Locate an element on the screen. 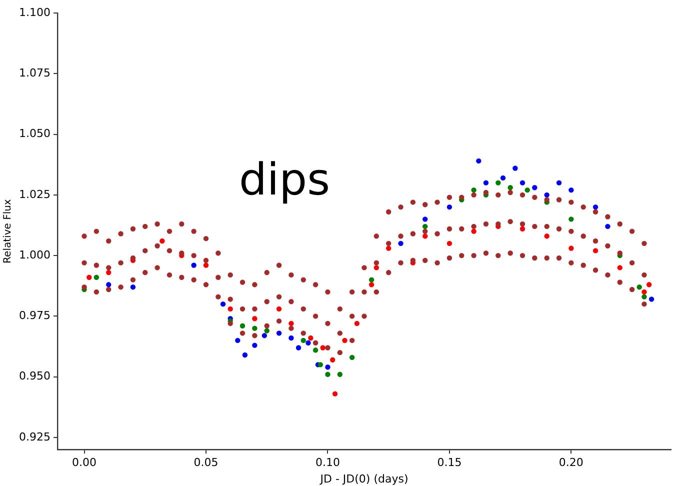  y-tick-label: 1.050 is located at coordinates (34, 133).